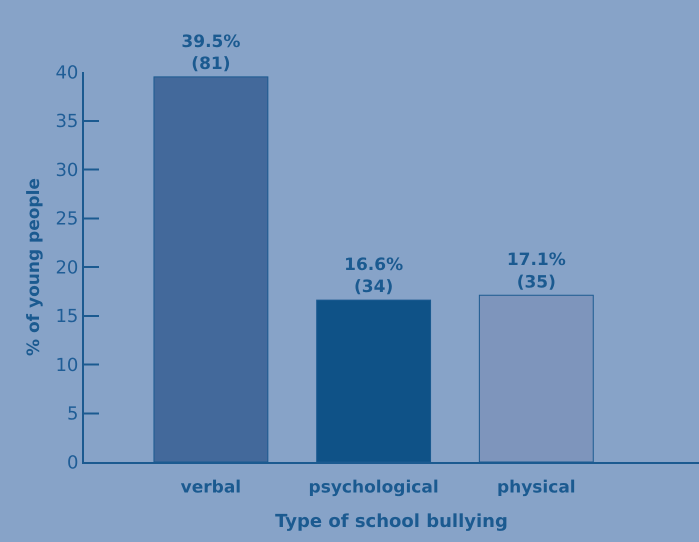  What do you see at coordinates (66, 365) in the screenshot?
I see `y-tick-label: 10` at bounding box center [66, 365].